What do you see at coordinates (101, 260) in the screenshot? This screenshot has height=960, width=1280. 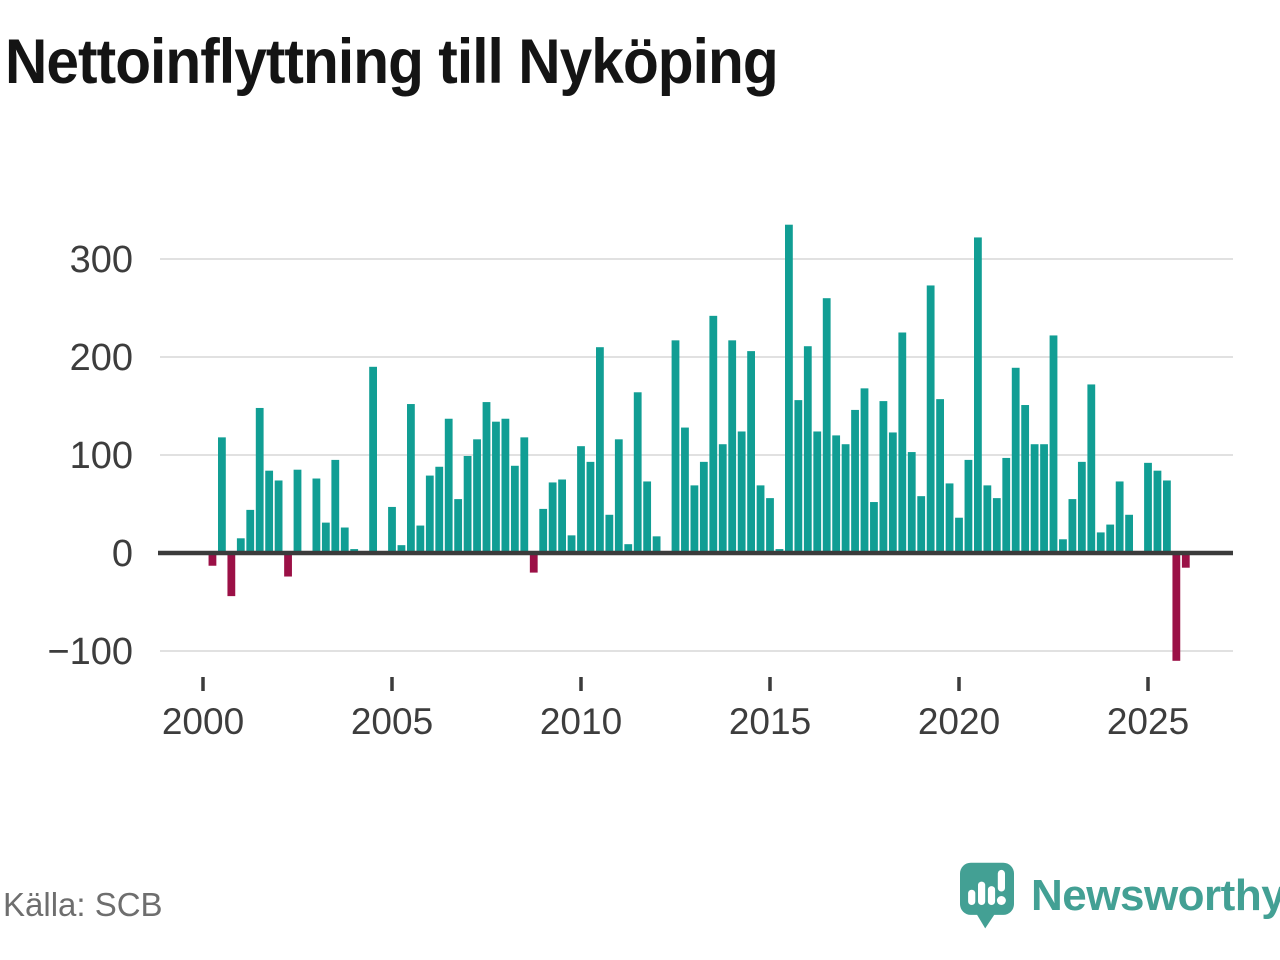 I see `y-tick-label: 300` at bounding box center [101, 260].